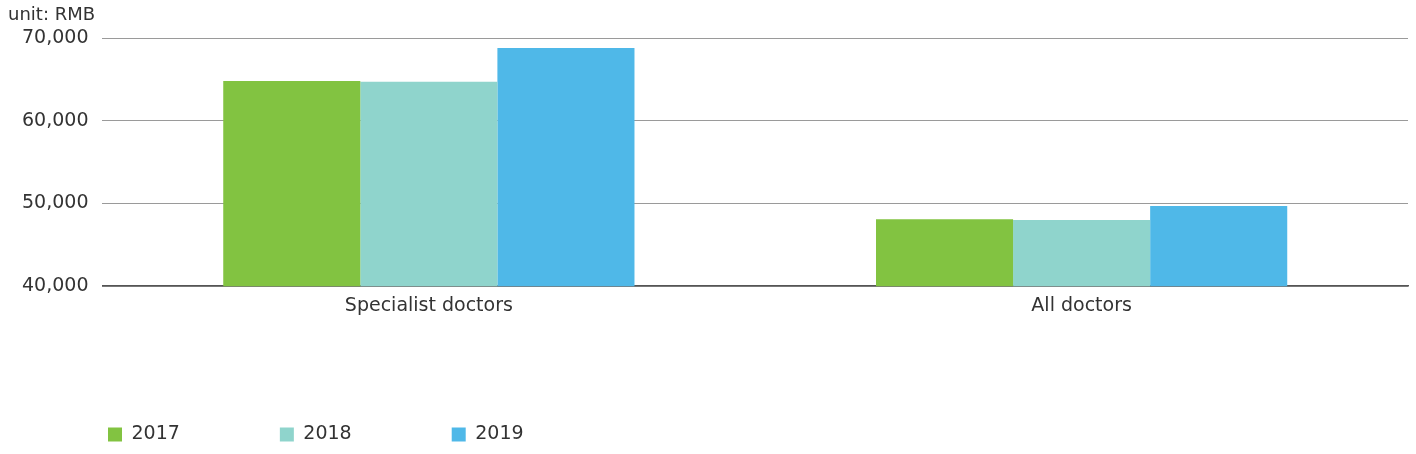  What do you see at coordinates (155, 432) in the screenshot?
I see `legend-label: 2017` at bounding box center [155, 432].